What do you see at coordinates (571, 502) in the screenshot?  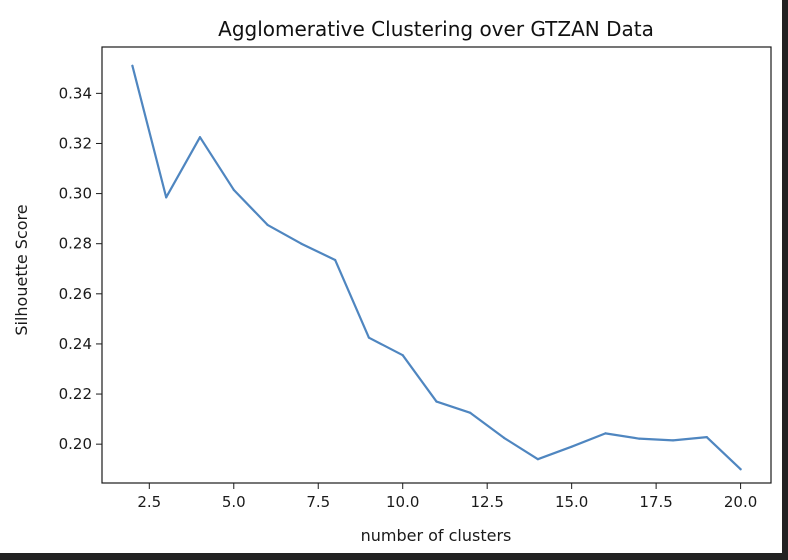 I see `x-tick-label: 15.0` at bounding box center [571, 502].